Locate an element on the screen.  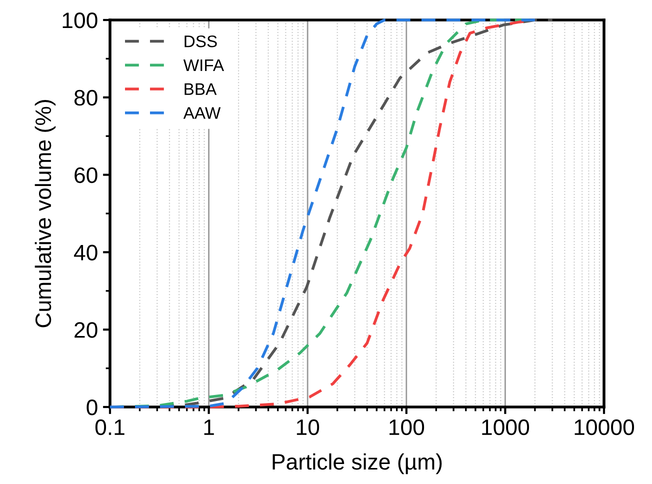
x-tick-label: 10000 is located at coordinates (604, 427).